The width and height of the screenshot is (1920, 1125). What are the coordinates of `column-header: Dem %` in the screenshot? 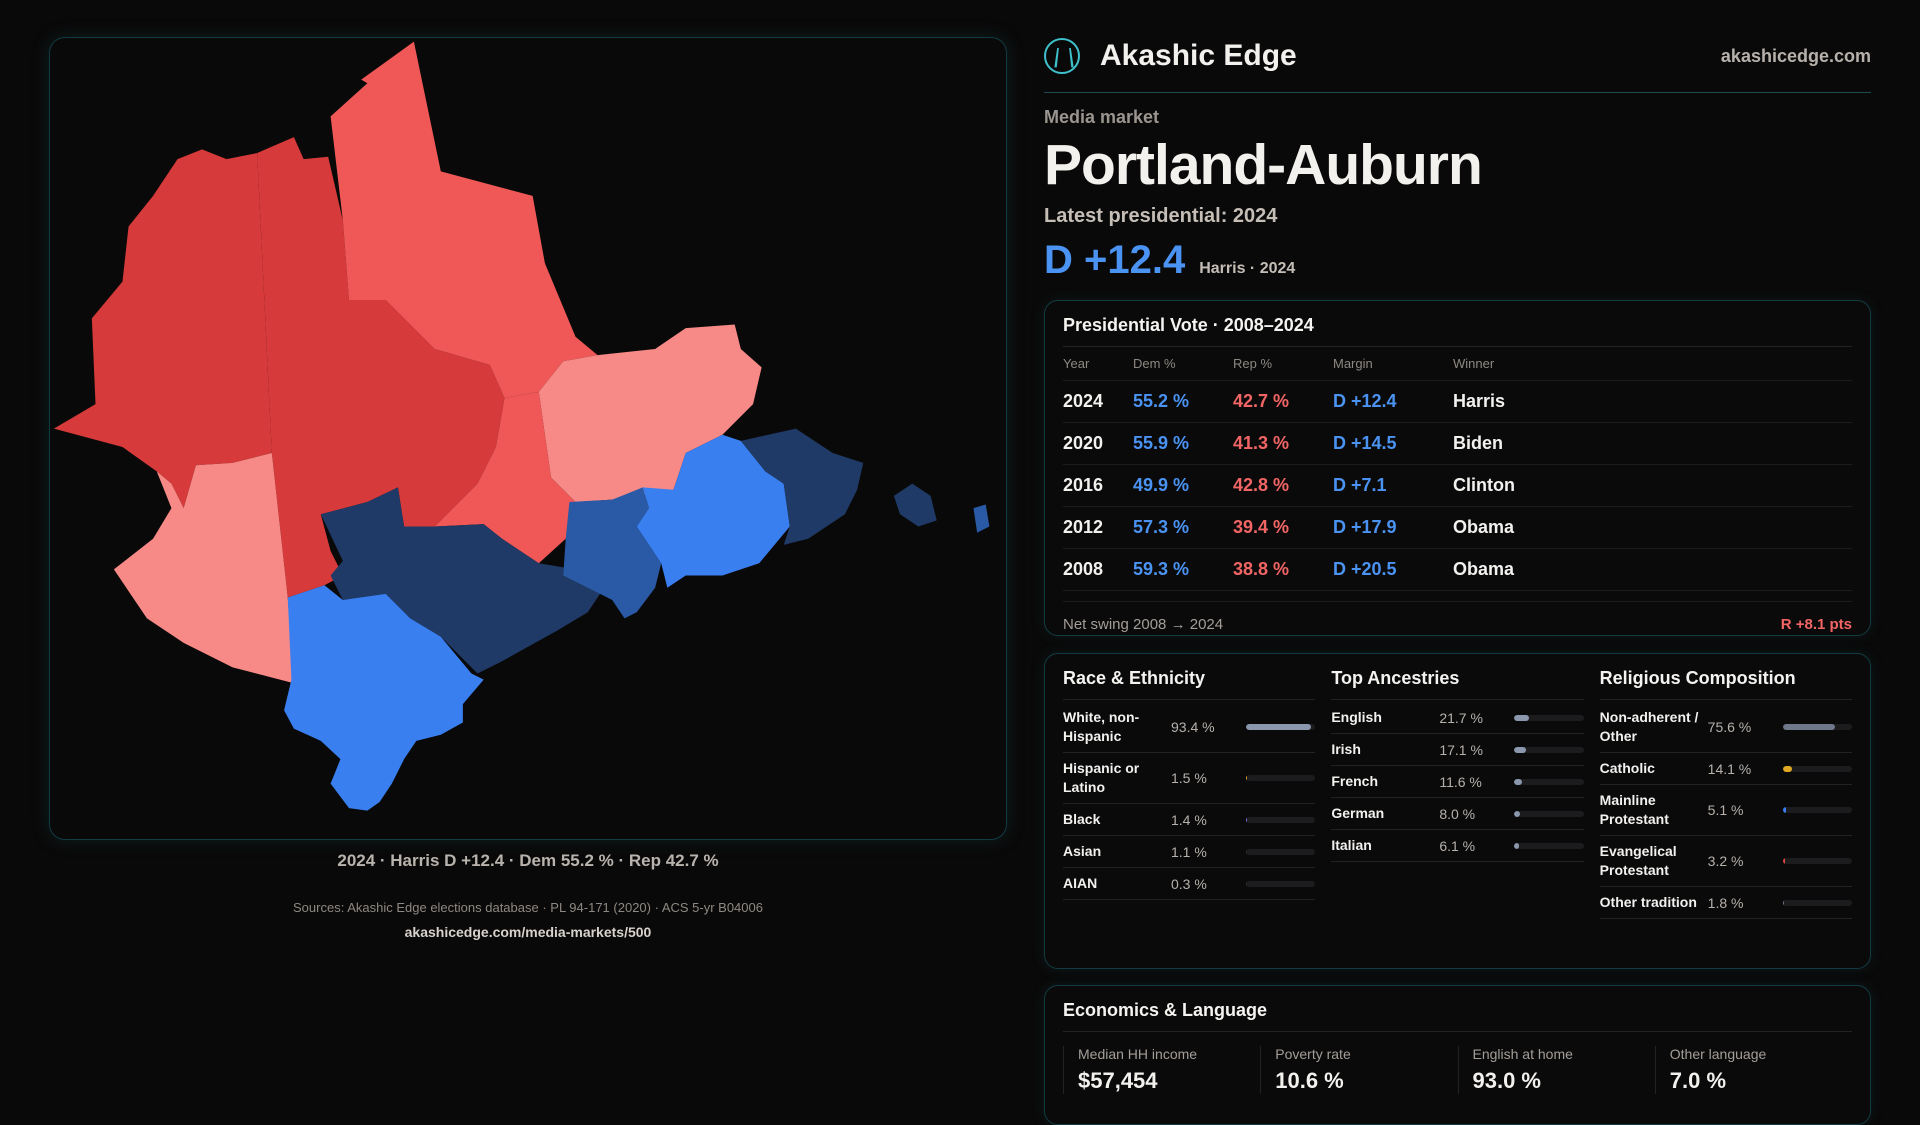 It's located at (1183, 363).